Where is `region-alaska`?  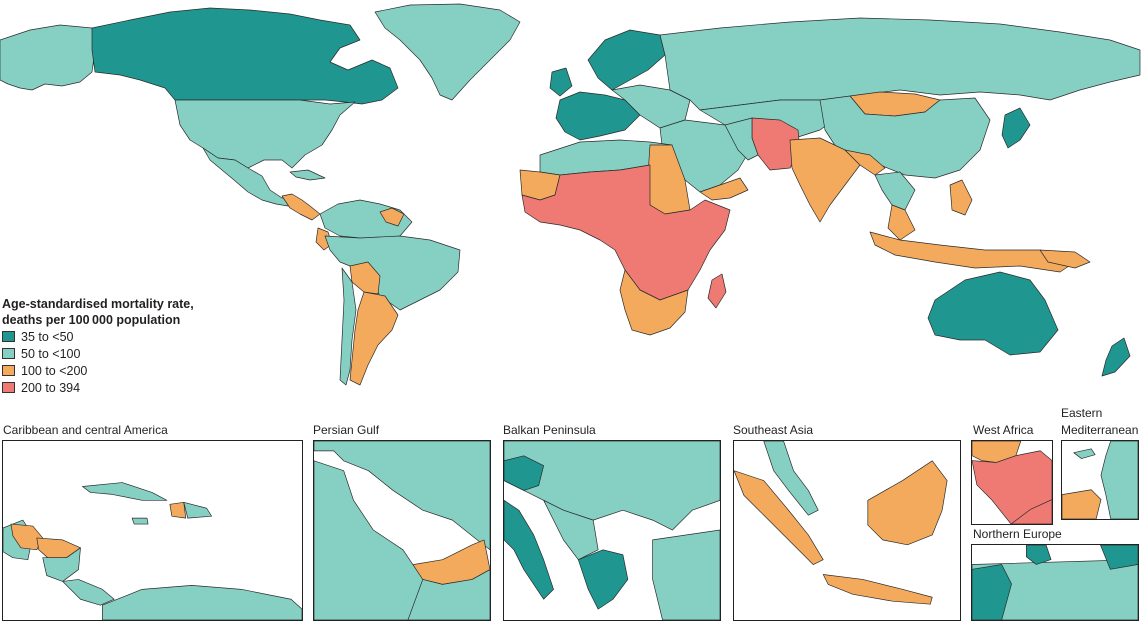 region-alaska is located at coordinates (48, 57).